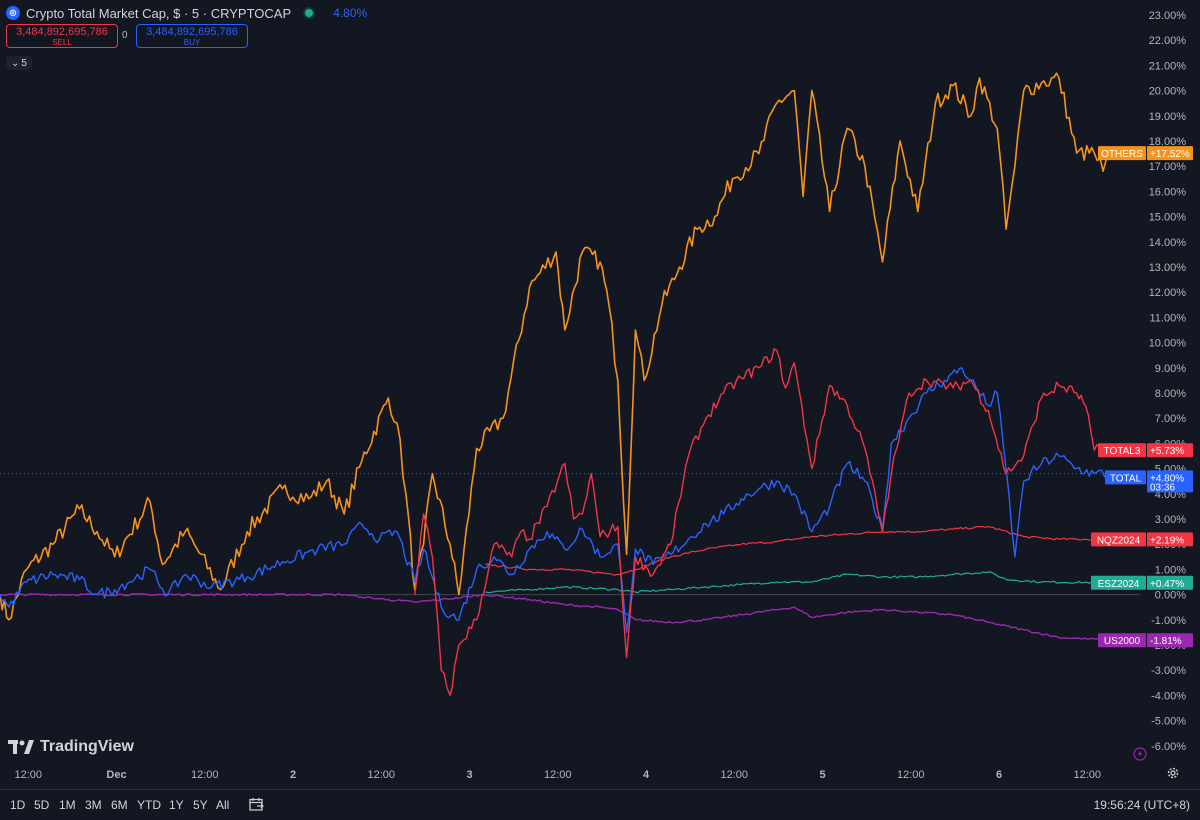  I want to click on series-line-us2000, so click(556, 617).